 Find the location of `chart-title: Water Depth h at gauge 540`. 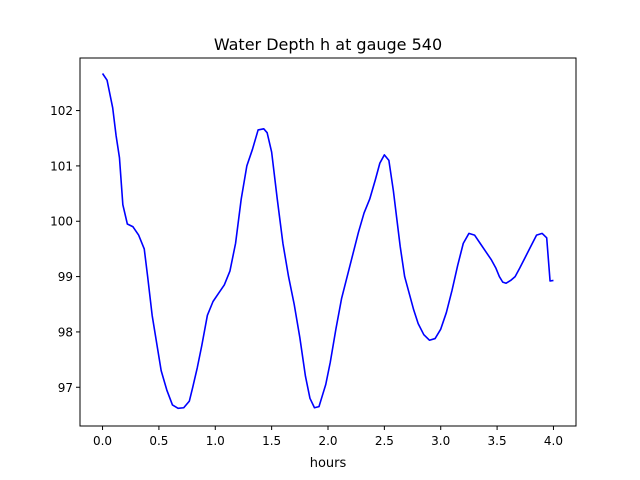

chart-title: Water Depth h at gauge 540 is located at coordinates (328, 44).